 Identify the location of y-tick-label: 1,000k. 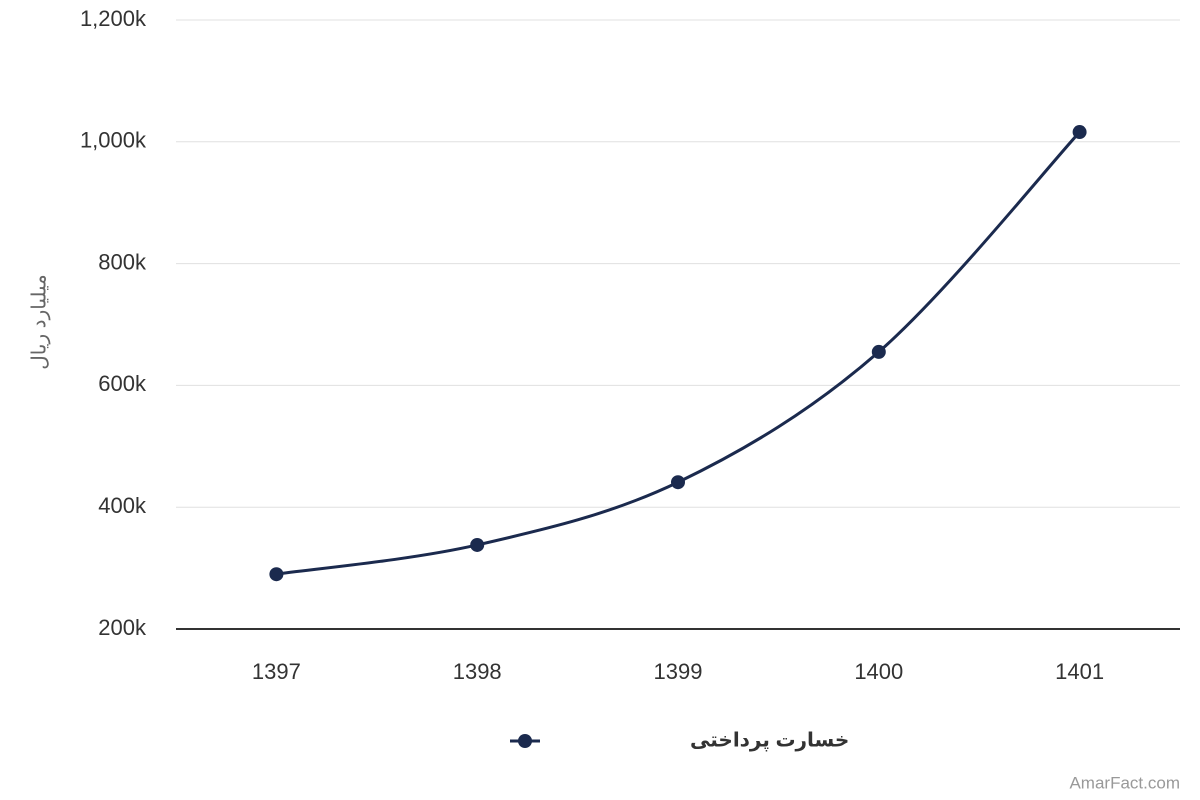
(113, 140).